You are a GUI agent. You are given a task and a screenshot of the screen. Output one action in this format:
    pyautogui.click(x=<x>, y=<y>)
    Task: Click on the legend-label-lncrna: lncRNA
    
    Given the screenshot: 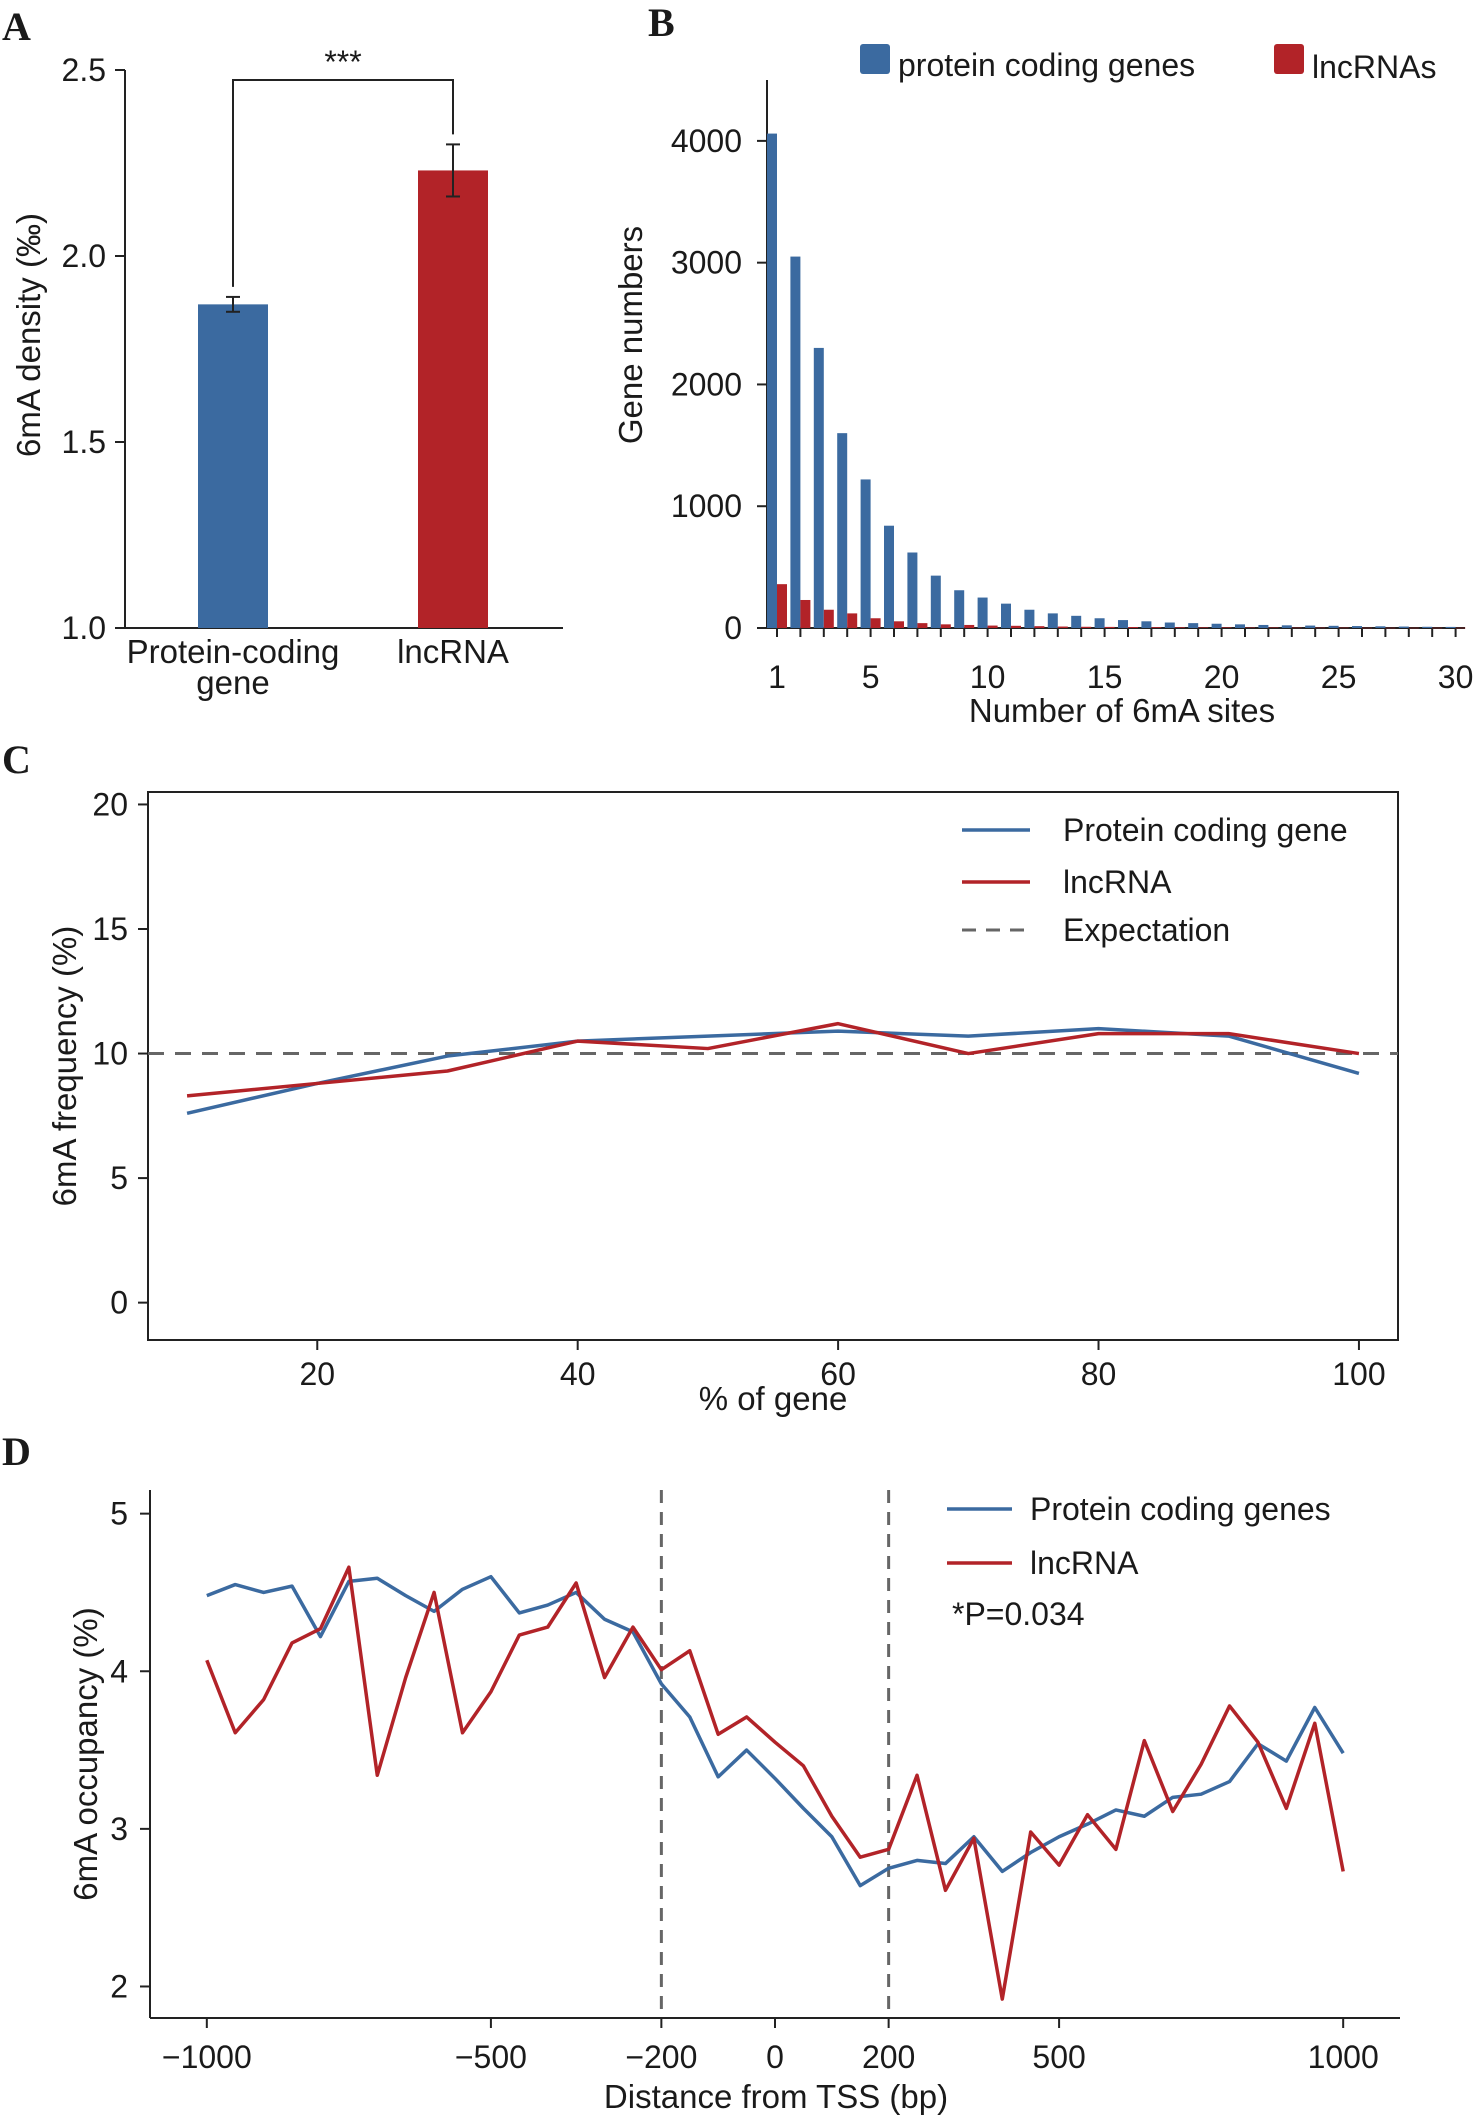 What is the action you would take?
    pyautogui.click(x=1117, y=882)
    